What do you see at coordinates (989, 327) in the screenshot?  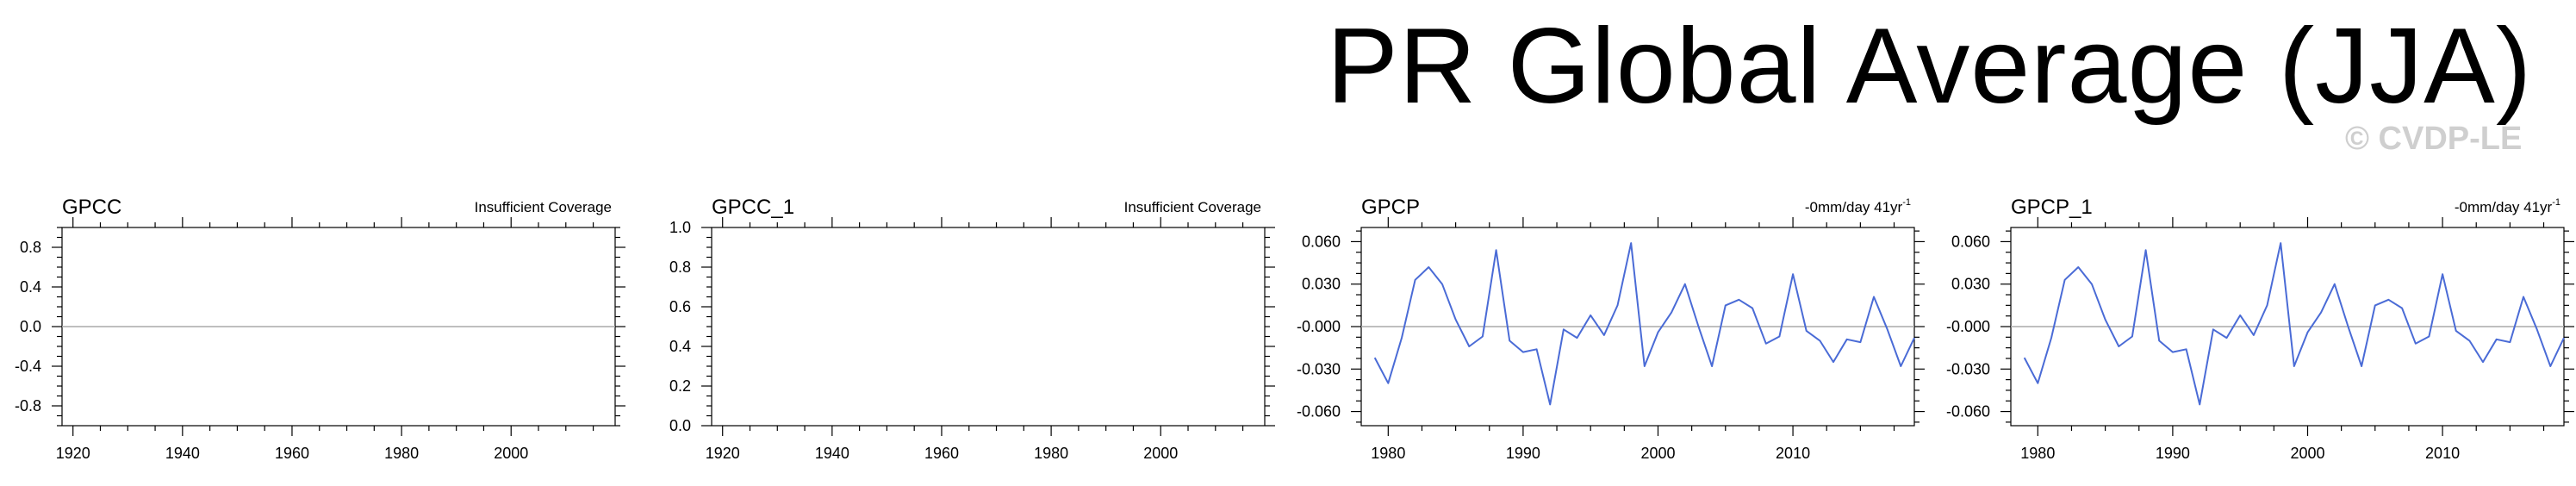 I see `plot-frame` at bounding box center [989, 327].